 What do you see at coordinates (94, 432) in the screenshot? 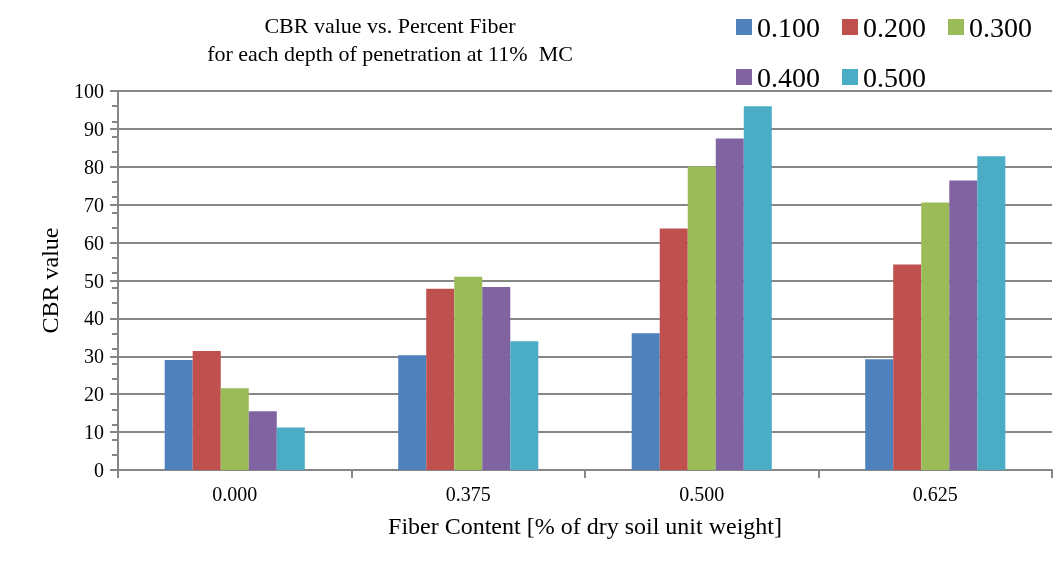
I see `y-tick-label: 10` at bounding box center [94, 432].